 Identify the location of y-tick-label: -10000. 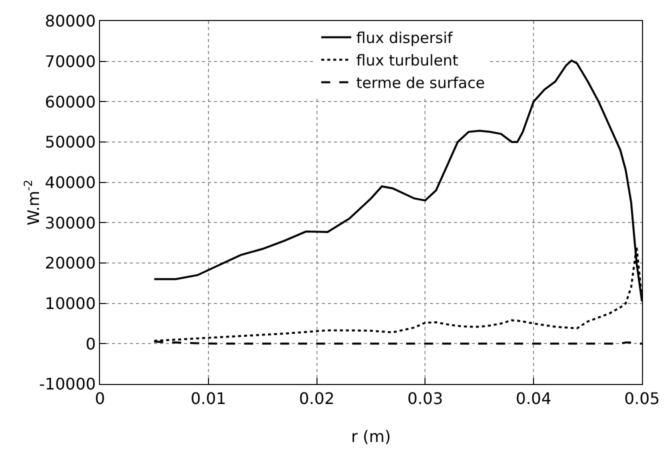
(67, 384).